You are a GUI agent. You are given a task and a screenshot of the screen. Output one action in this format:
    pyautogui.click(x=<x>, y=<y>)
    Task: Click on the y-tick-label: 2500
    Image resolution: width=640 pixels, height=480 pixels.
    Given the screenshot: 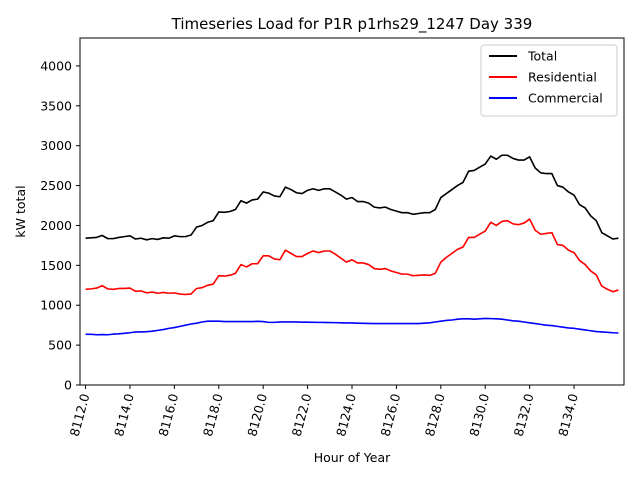 What is the action you would take?
    pyautogui.click(x=56, y=185)
    